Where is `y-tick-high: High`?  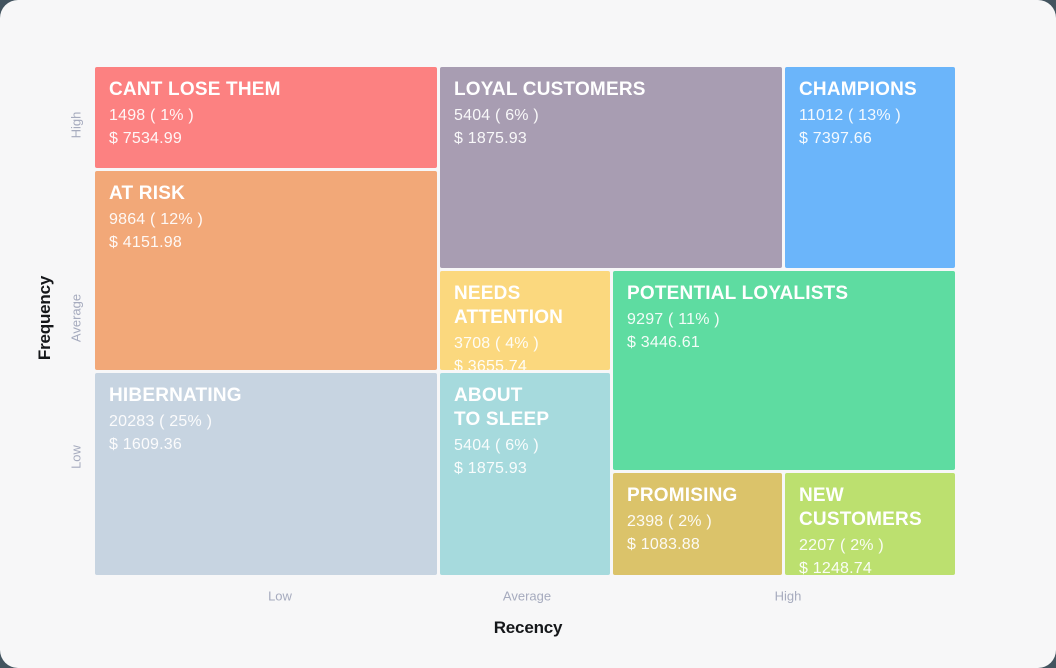
y-tick-high: High is located at coordinates (76, 125).